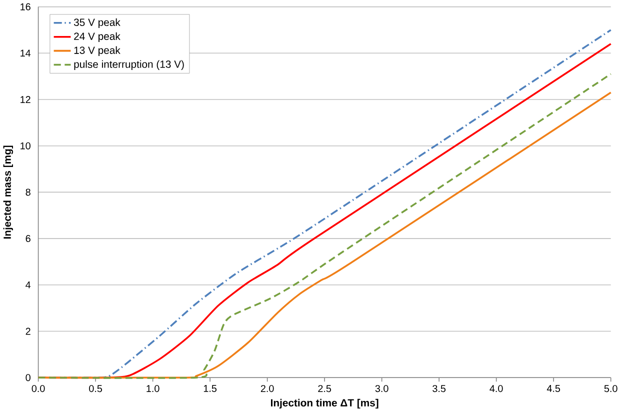 The width and height of the screenshot is (621, 412). Describe the element at coordinates (28, 285) in the screenshot. I see `y-tick-label: 4` at that location.